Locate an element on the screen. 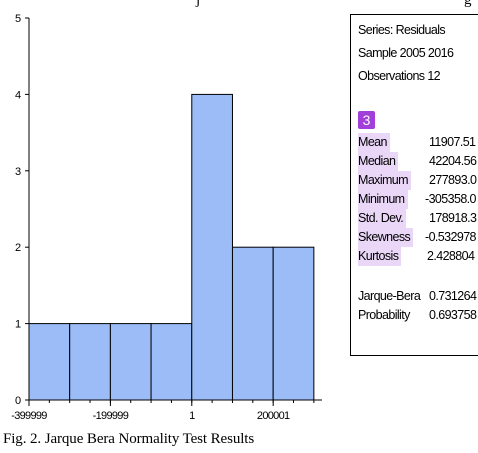 This screenshot has height=453, width=478. stat-row-jarque-bera: Jarque-Bera 0.731264 is located at coordinates (414, 296).